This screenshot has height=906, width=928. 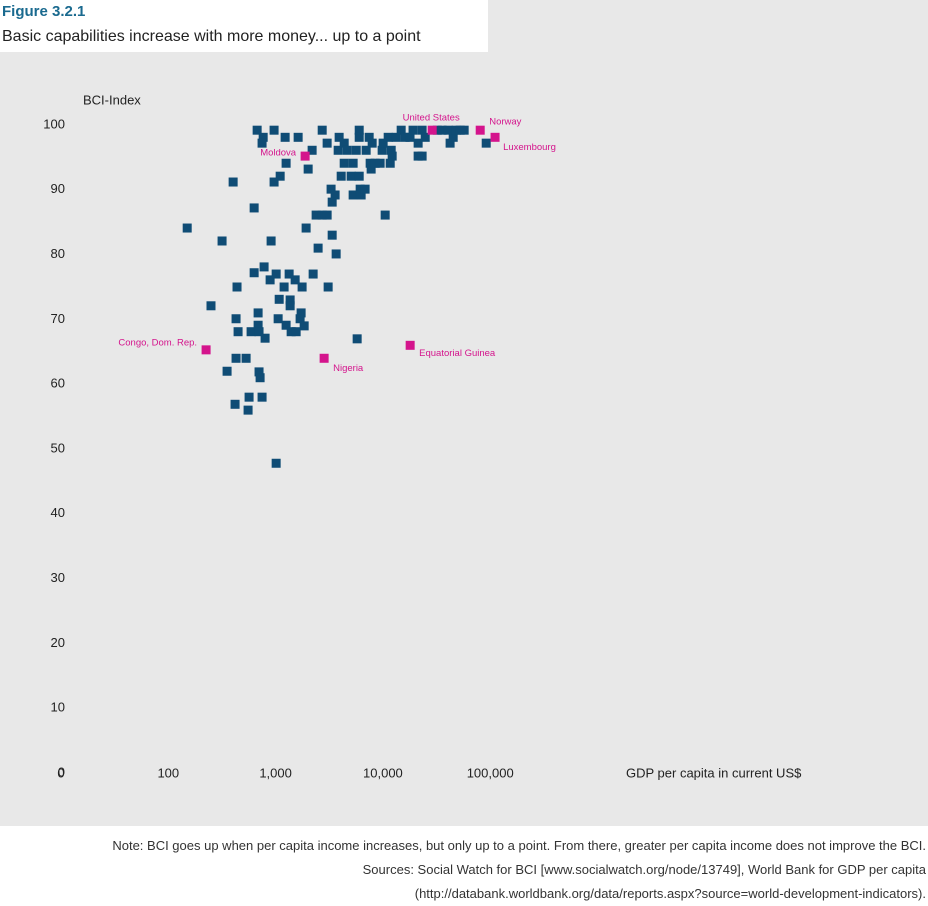 I want to click on x-tick-label: 10,000, so click(x=383, y=772).